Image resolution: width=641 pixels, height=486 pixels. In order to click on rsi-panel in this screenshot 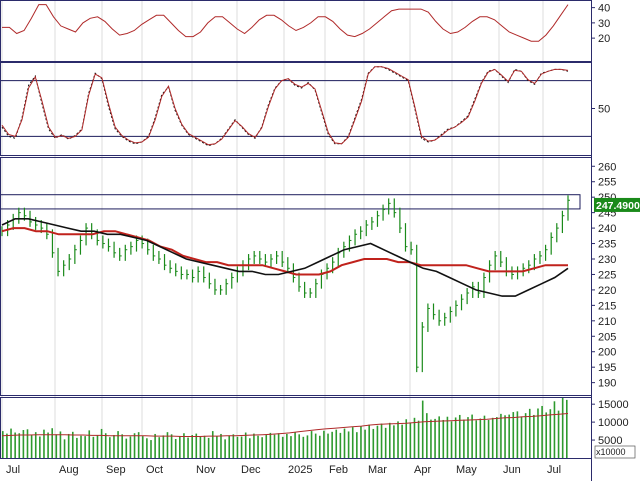, I will do `click(285, 23)`.